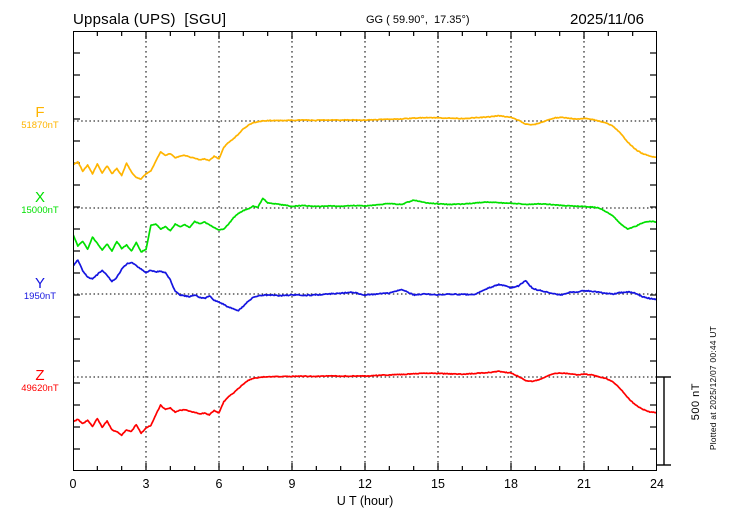 The image size is (730, 520). What do you see at coordinates (146, 484) in the screenshot?
I see `x-tick-label: 3` at bounding box center [146, 484].